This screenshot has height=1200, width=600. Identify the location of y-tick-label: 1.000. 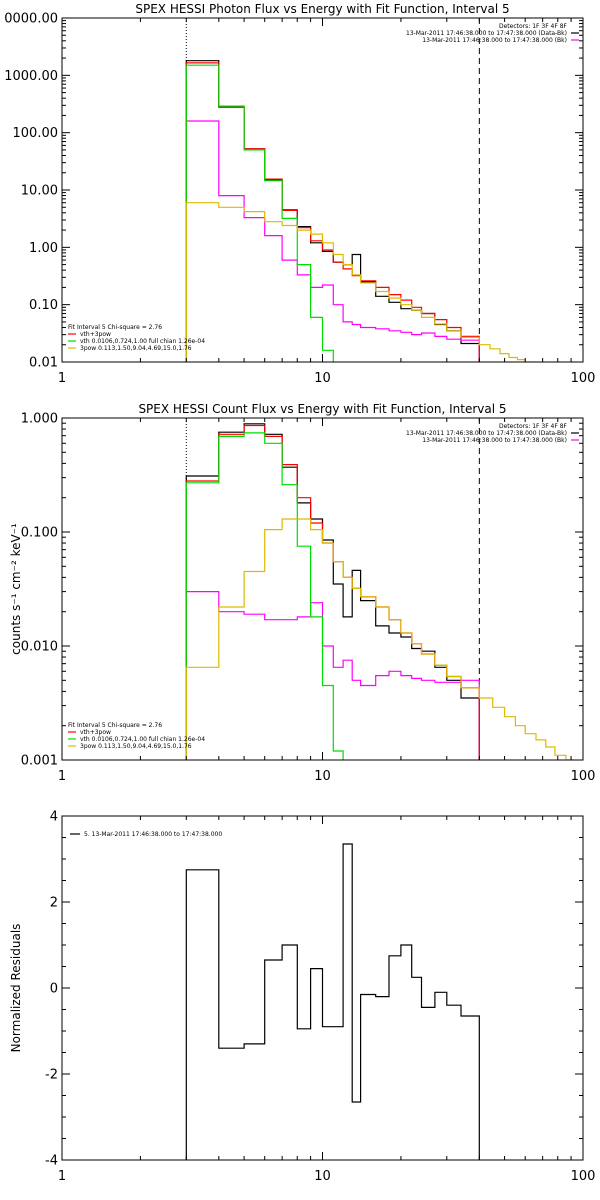
(39, 419).